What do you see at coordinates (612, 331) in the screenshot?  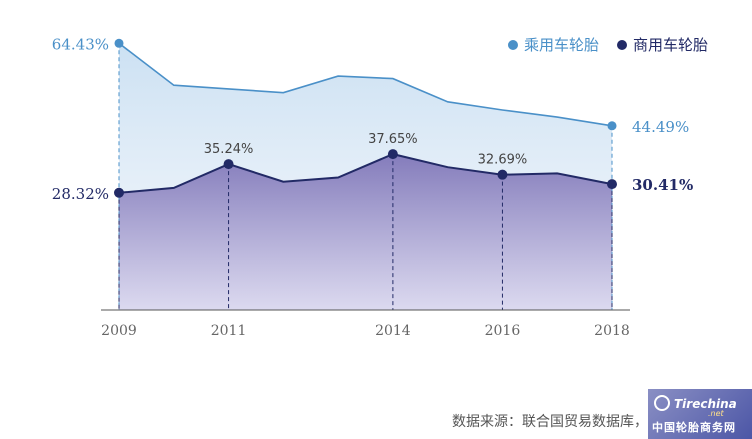 I see `x-tick-label: 2018` at bounding box center [612, 331].